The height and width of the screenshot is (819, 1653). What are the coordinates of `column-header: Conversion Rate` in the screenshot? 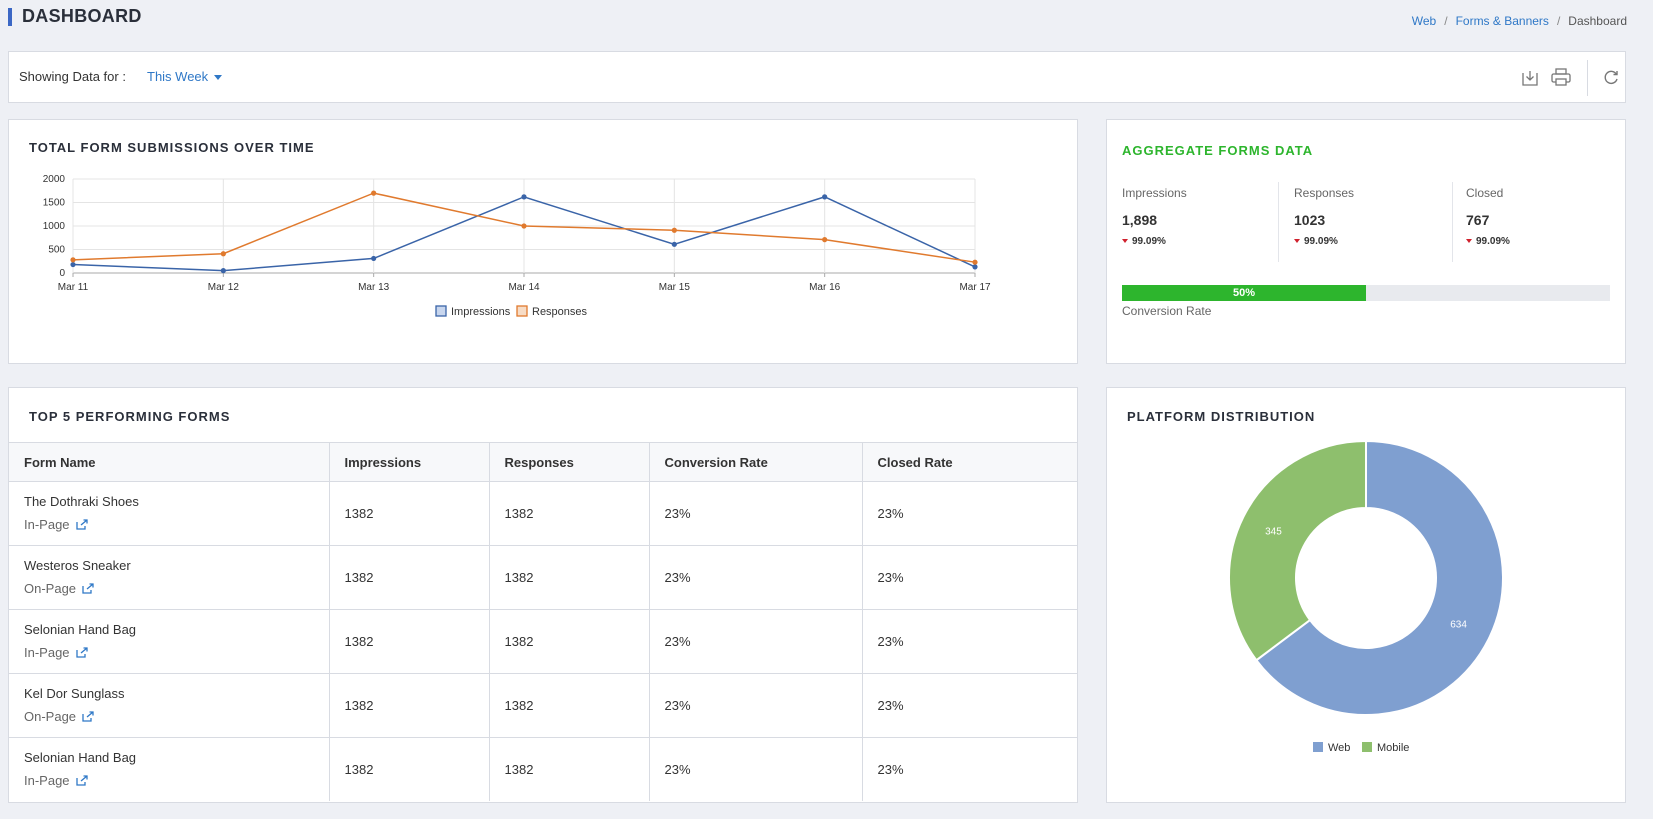 It's located at (756, 462).